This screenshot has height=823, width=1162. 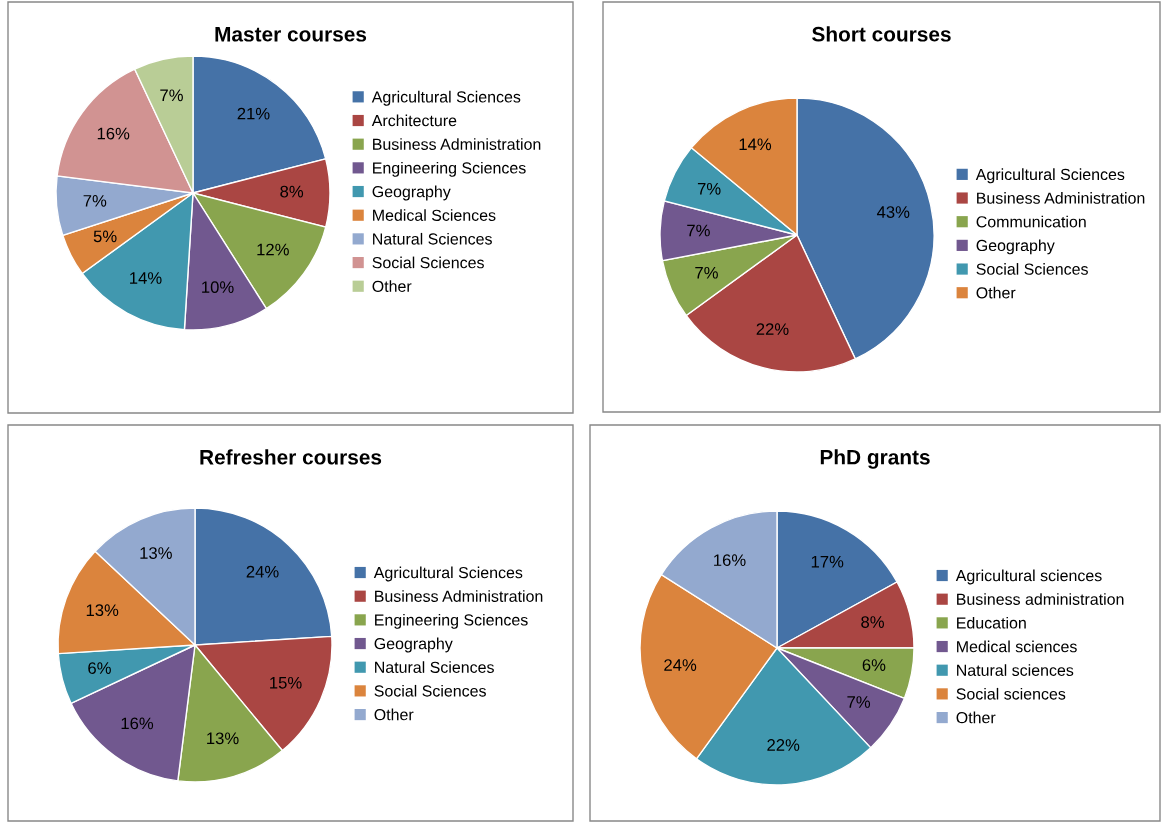 What do you see at coordinates (1028, 577) in the screenshot?
I see `legend-label: Agricultural sciences` at bounding box center [1028, 577].